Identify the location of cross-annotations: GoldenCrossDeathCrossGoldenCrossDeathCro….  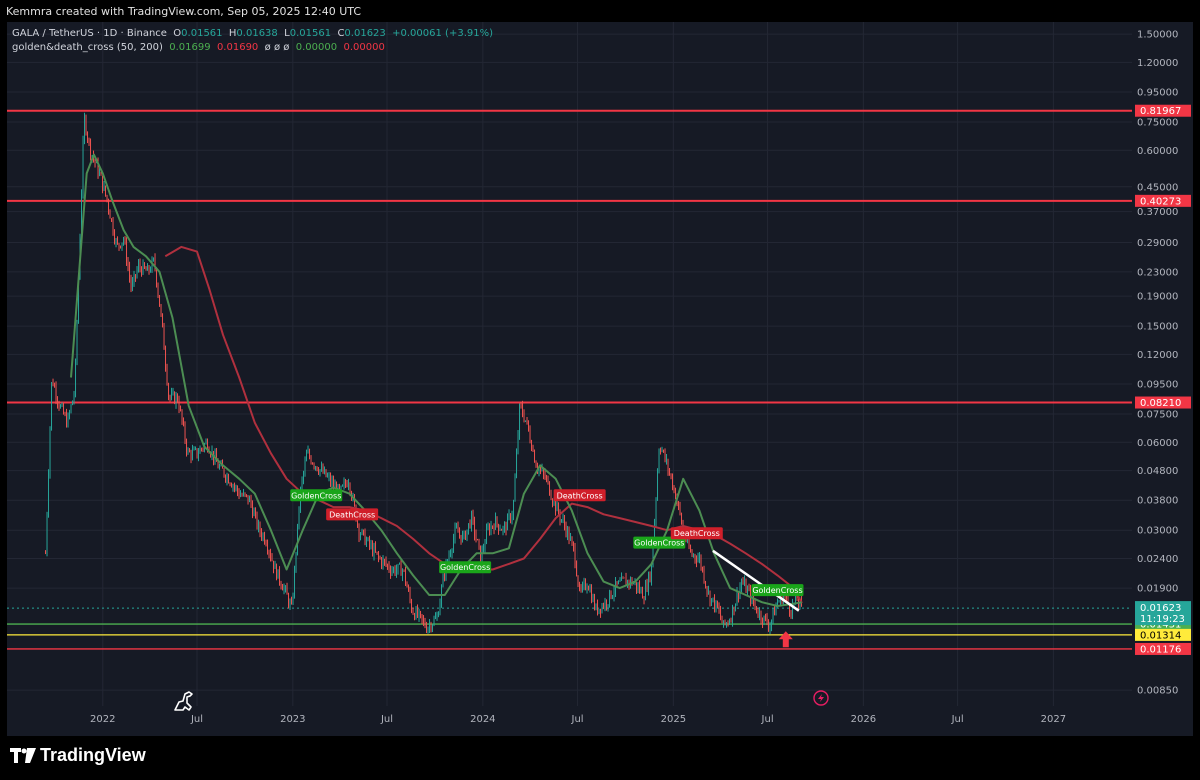
(547, 543).